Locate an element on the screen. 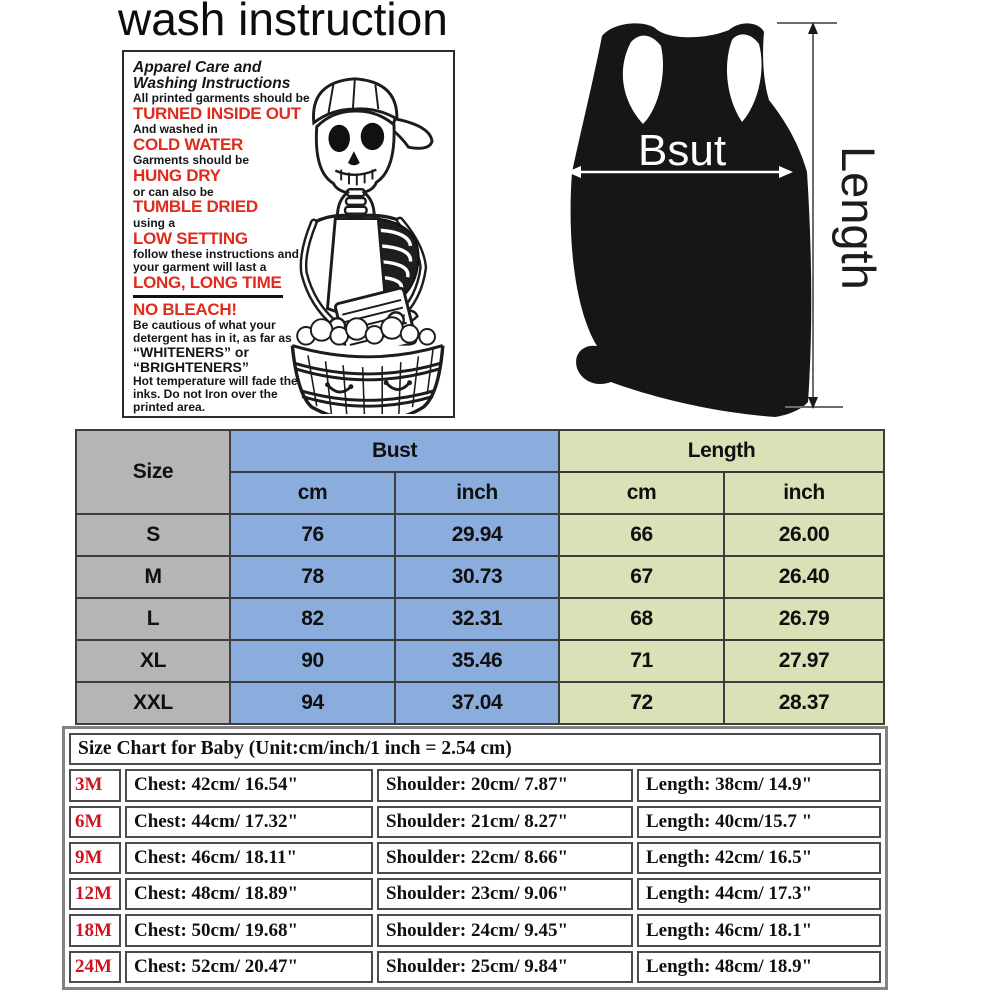  baby-shoulder-cell: Shoulder: 25cm/ 9.84" is located at coordinates (505, 966).